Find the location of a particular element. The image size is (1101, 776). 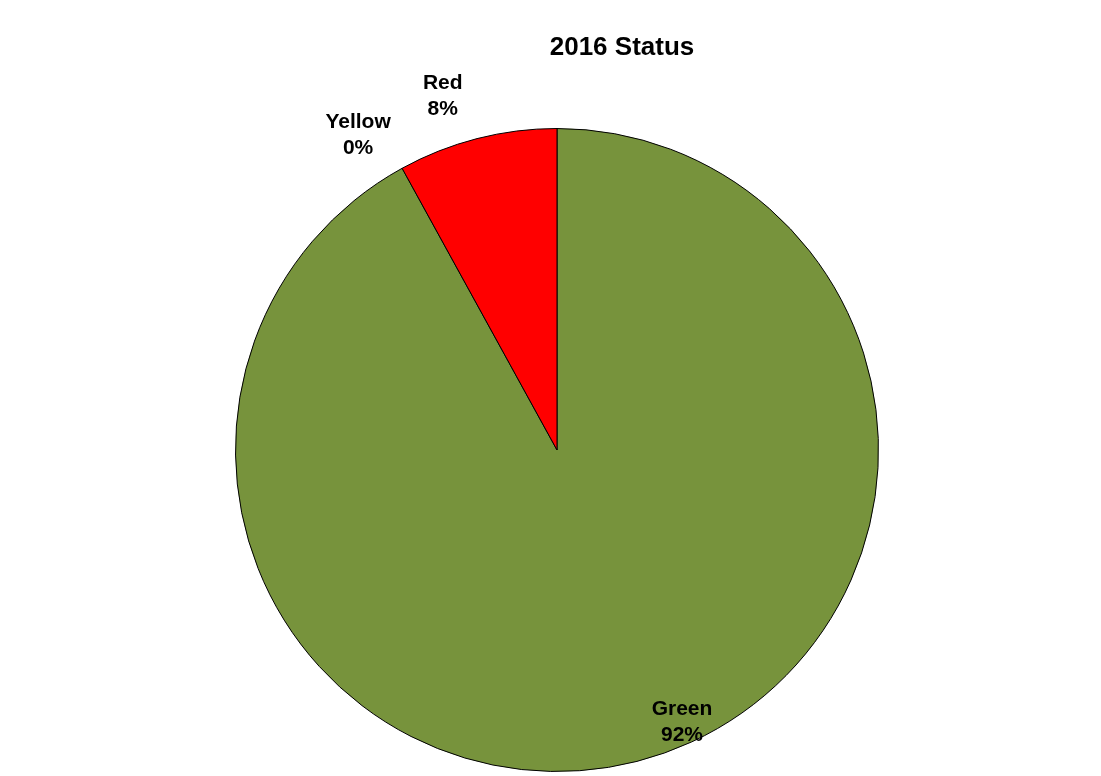

slice-label: Green is located at coordinates (682, 708).